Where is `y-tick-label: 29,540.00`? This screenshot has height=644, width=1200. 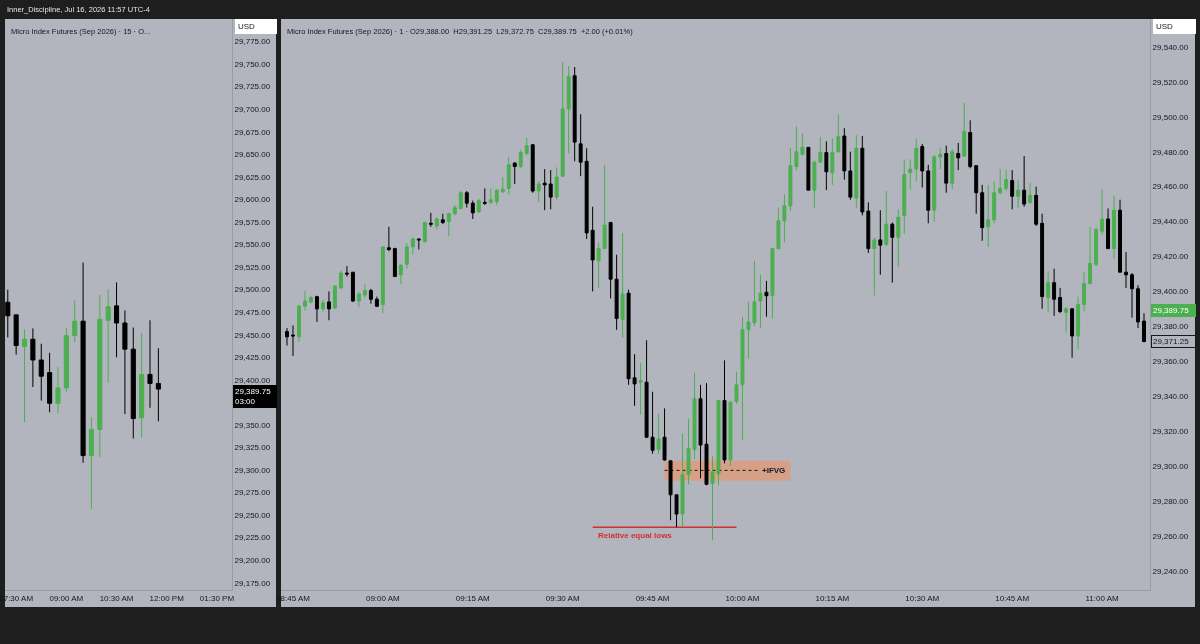
y-tick-label: 29,540.00 is located at coordinates (1170, 47).